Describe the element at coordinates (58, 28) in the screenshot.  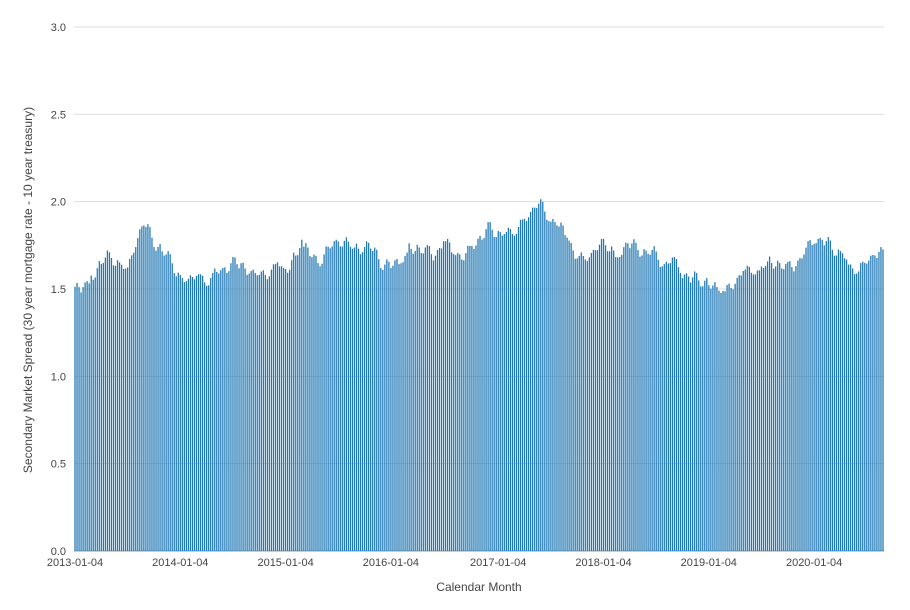
I see `y-tick-label: 3.0` at that location.